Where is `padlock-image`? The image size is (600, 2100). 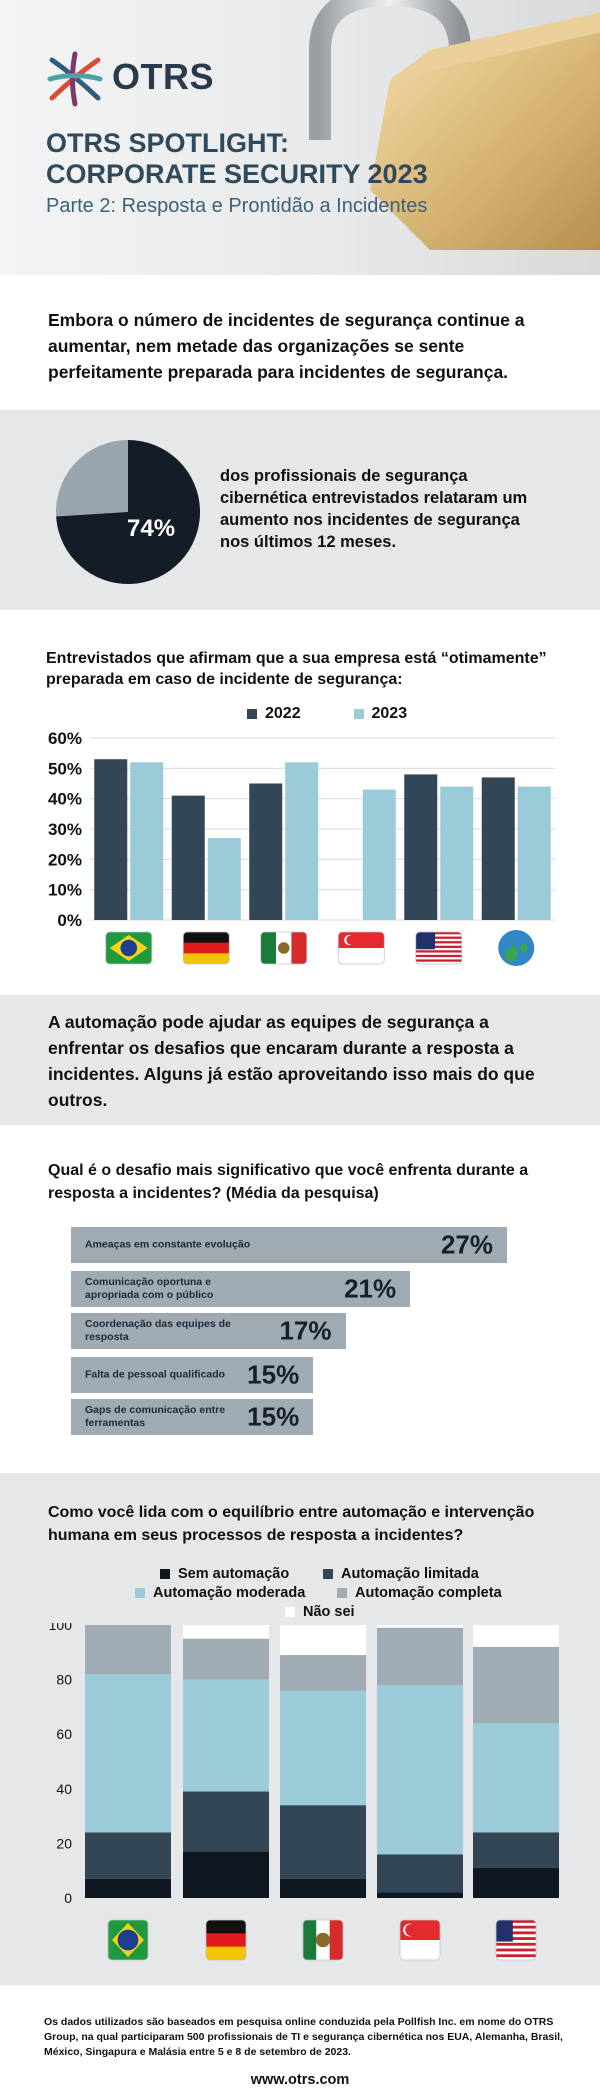
padlock-image is located at coordinates (454, 125).